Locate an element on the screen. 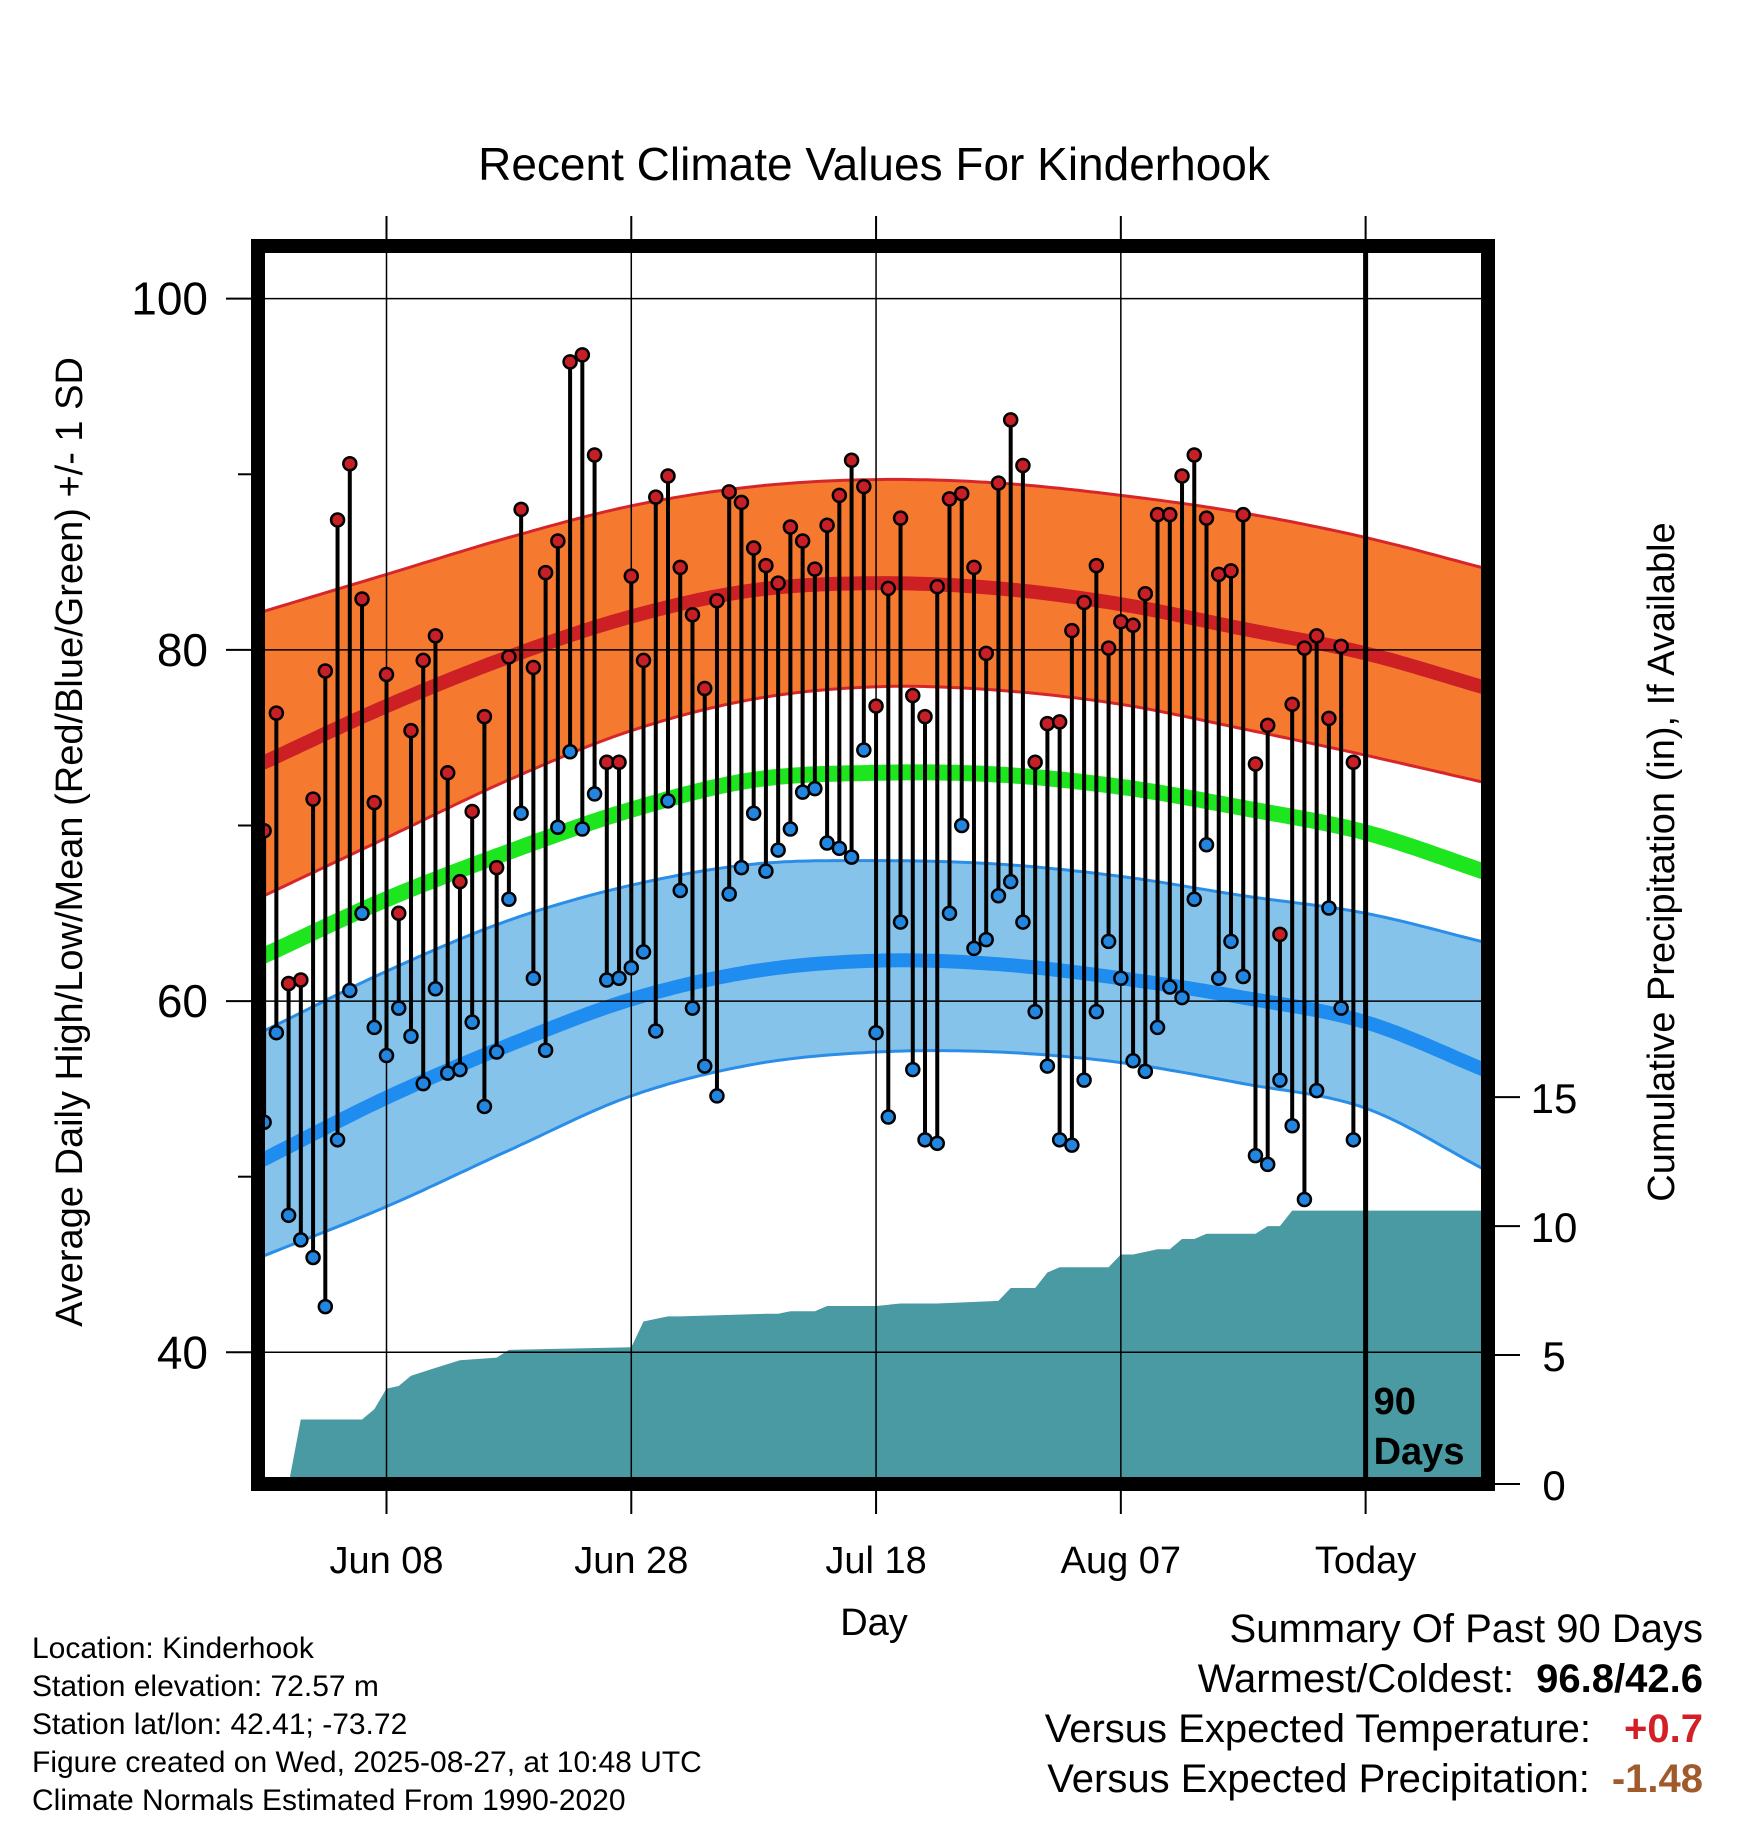  x-tick-label-4: Today is located at coordinates (1365, 1561).